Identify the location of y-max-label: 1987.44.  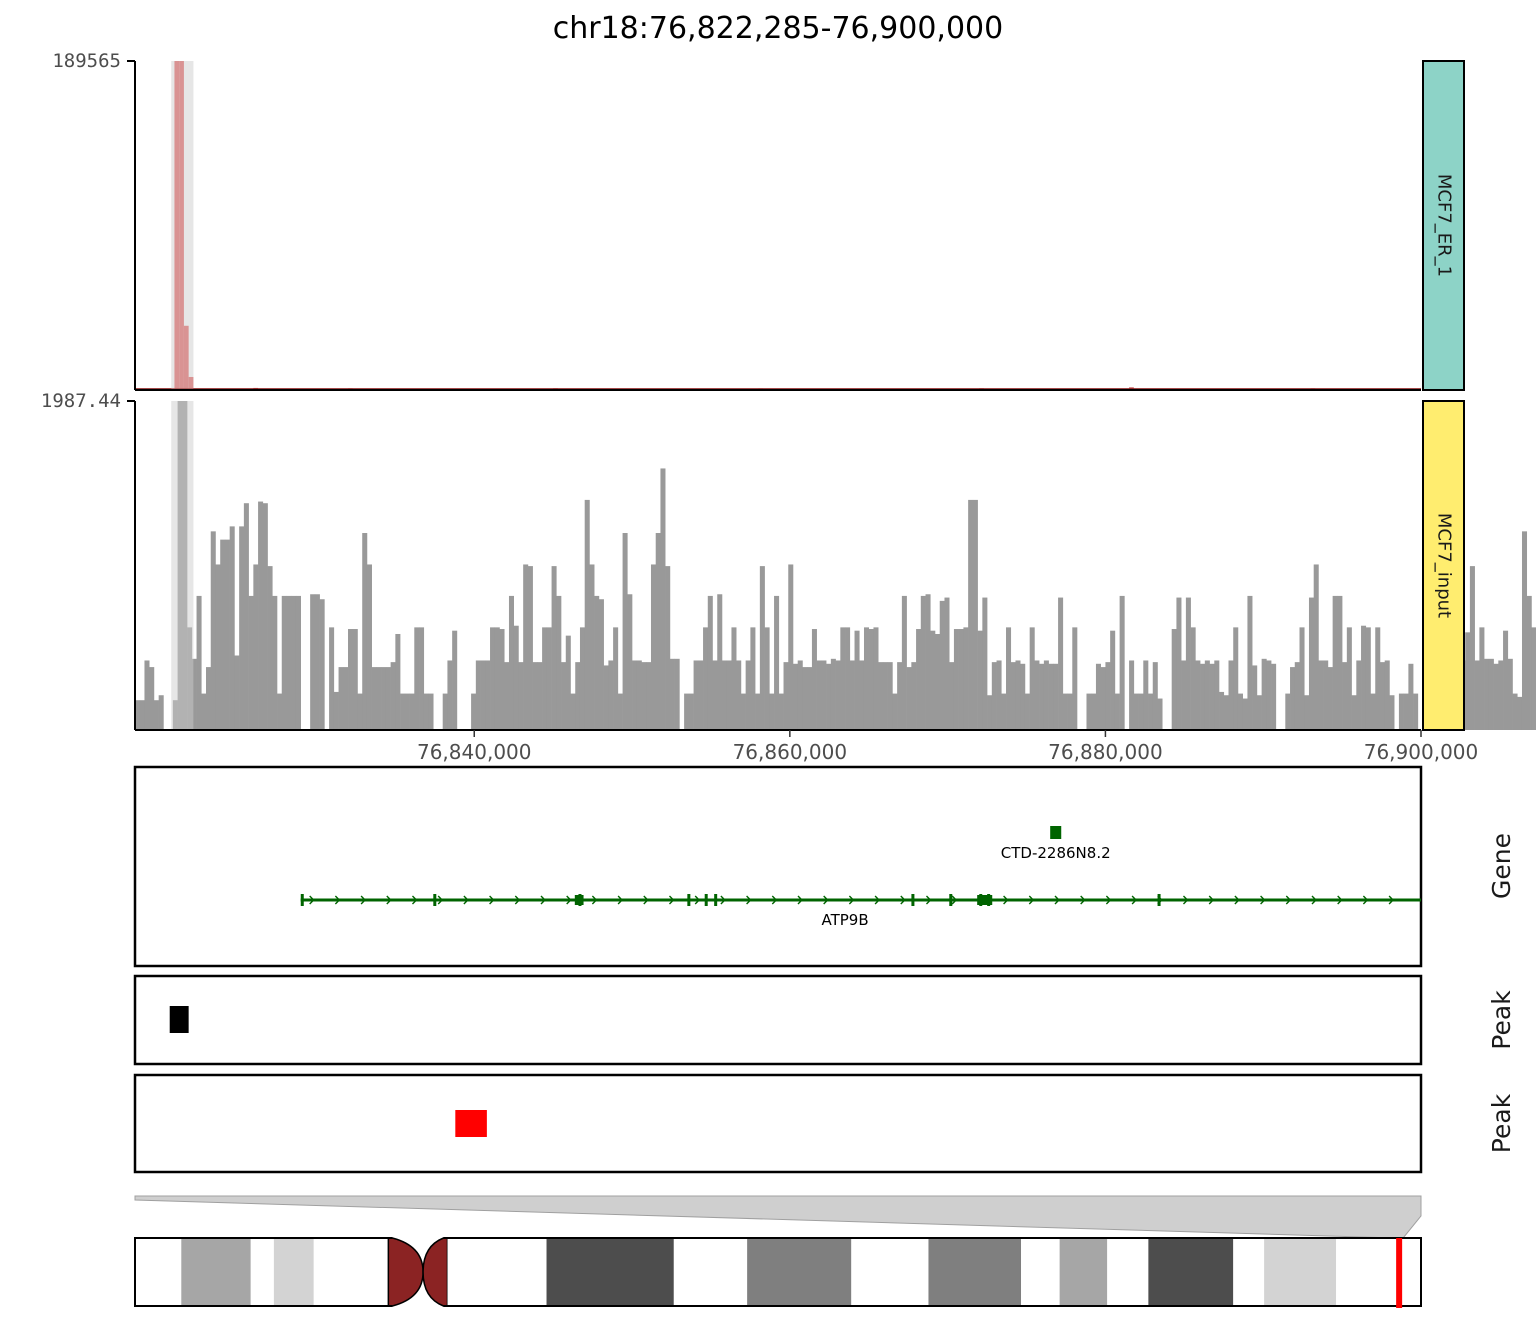
(81, 401).